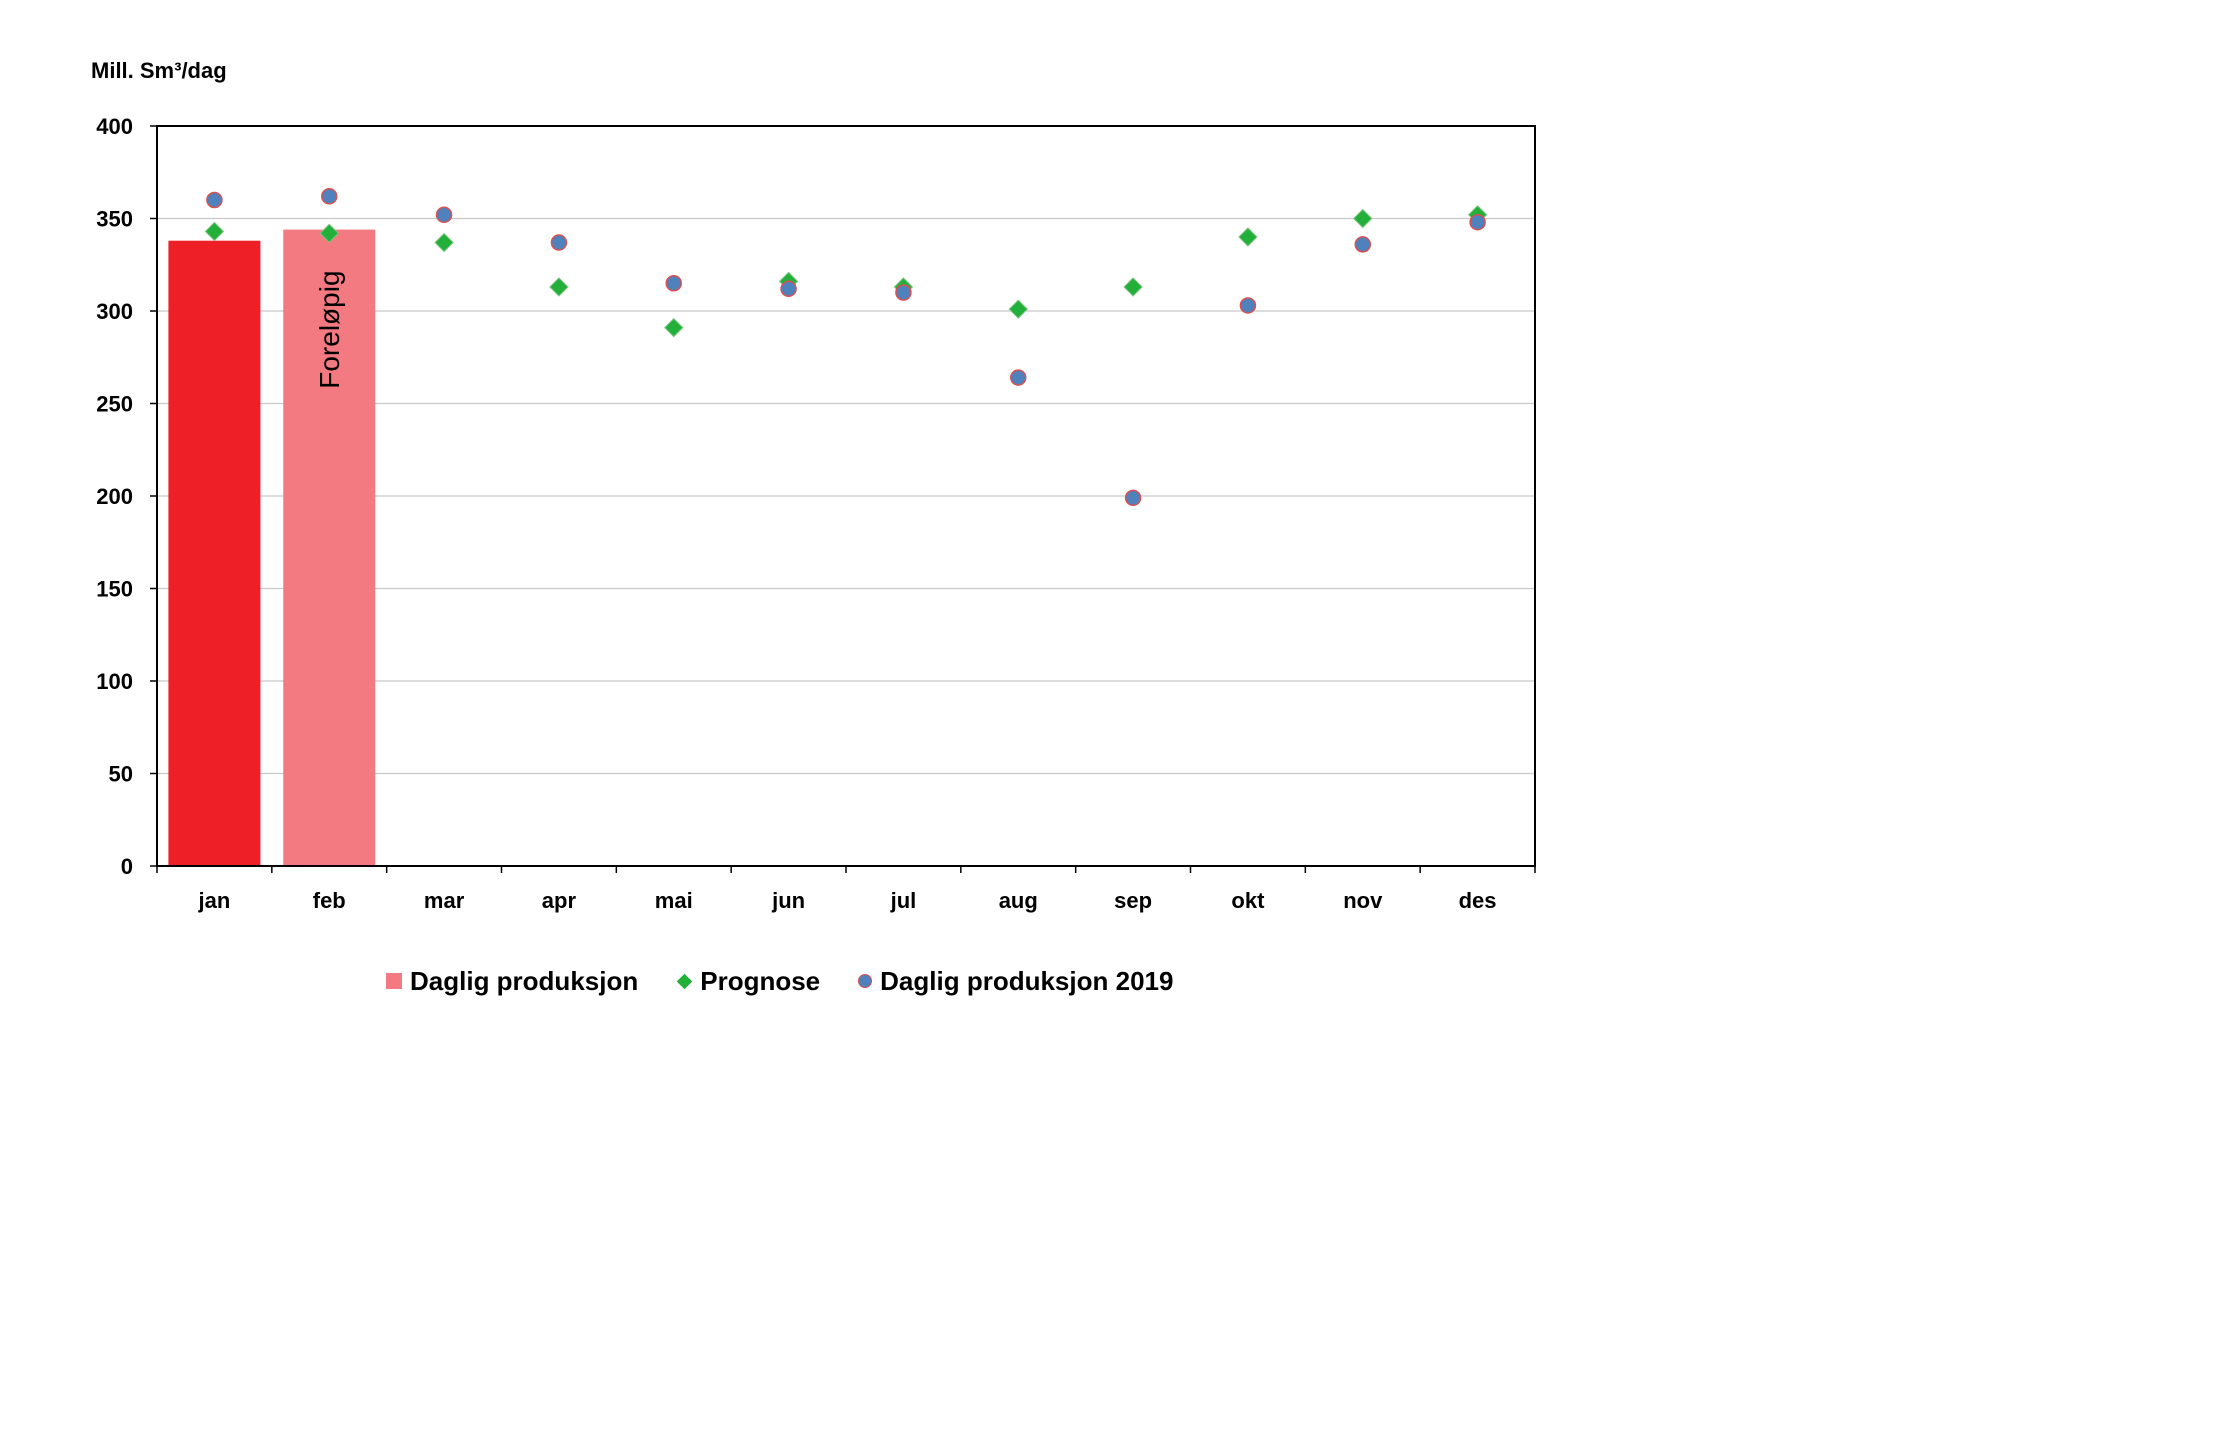 This screenshot has height=1443, width=2218. What do you see at coordinates (329, 548) in the screenshot?
I see `bar-feb` at bounding box center [329, 548].